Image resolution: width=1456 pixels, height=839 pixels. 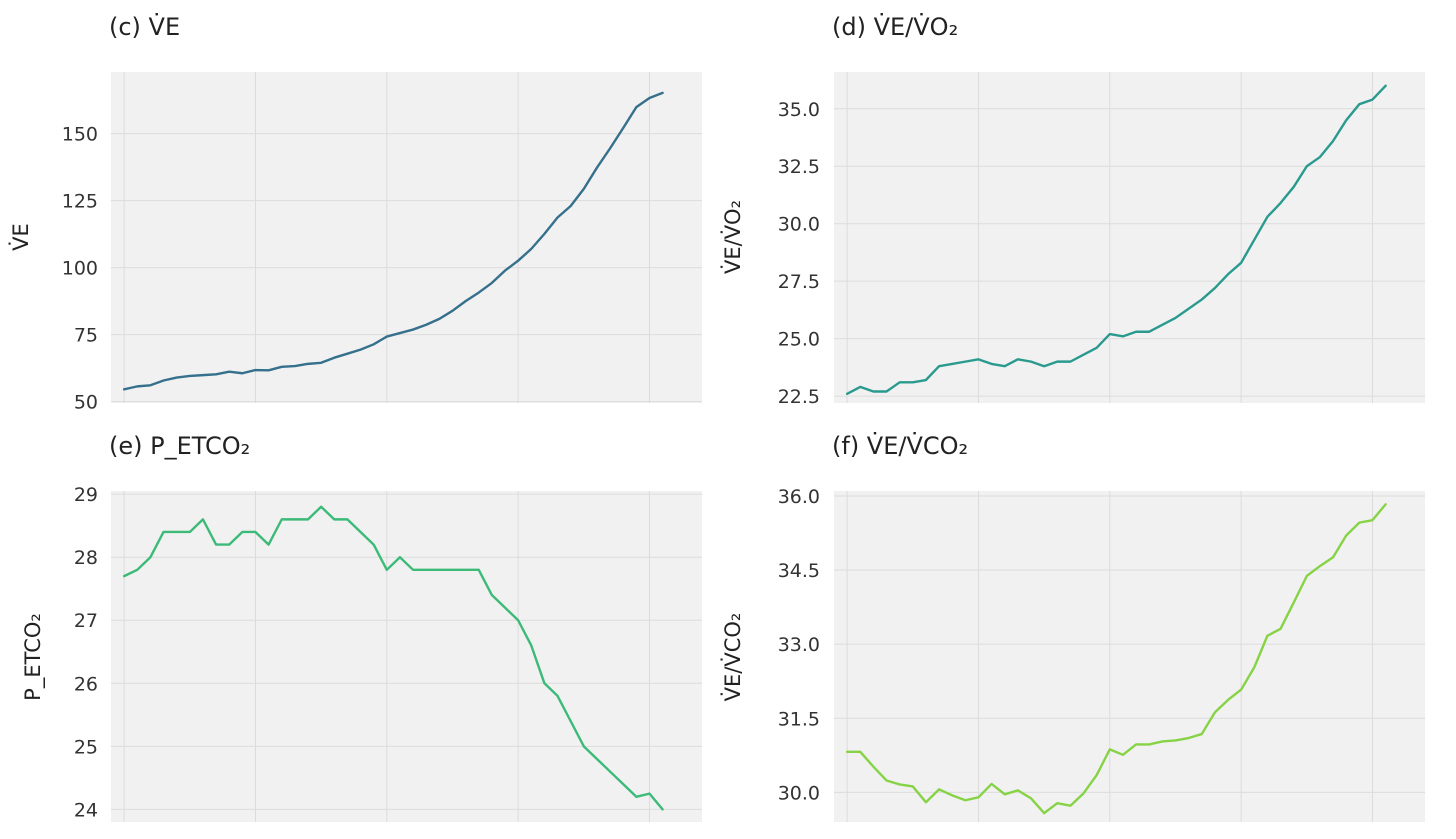 I want to click on y-tick-label: 35.0, so click(x=799, y=110).